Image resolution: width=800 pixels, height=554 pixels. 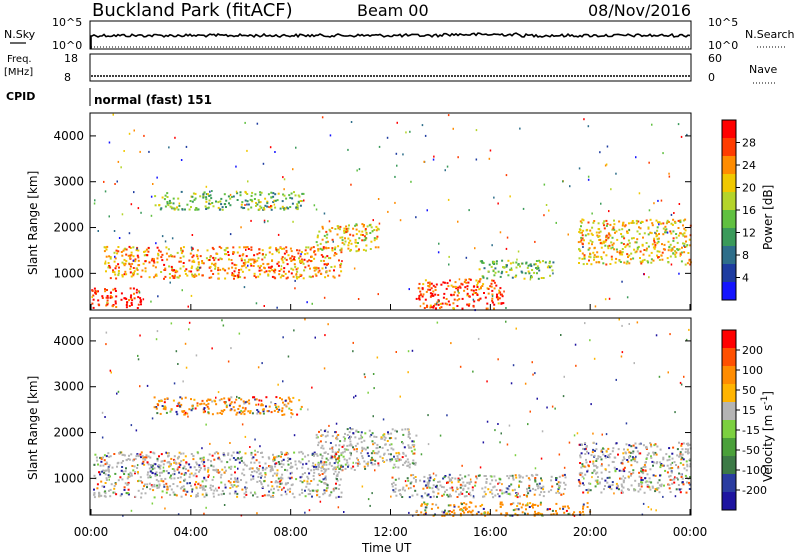 What do you see at coordinates (490, 532) in the screenshot?
I see `xtick-label: 16:00` at bounding box center [490, 532].